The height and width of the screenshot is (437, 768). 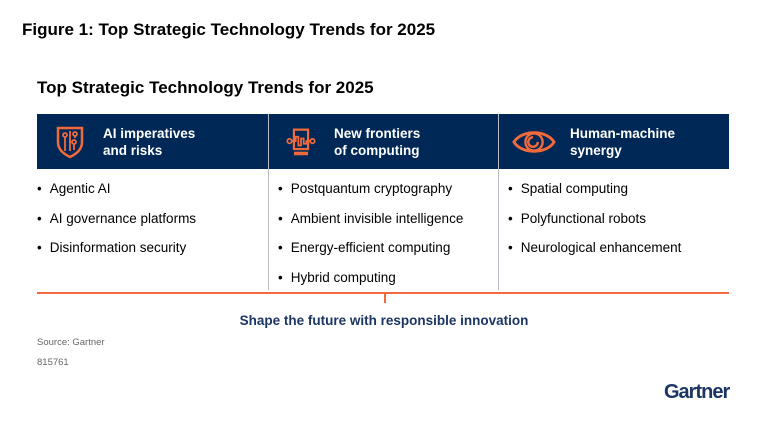 I want to click on chip-waveform-icon, so click(x=301, y=141).